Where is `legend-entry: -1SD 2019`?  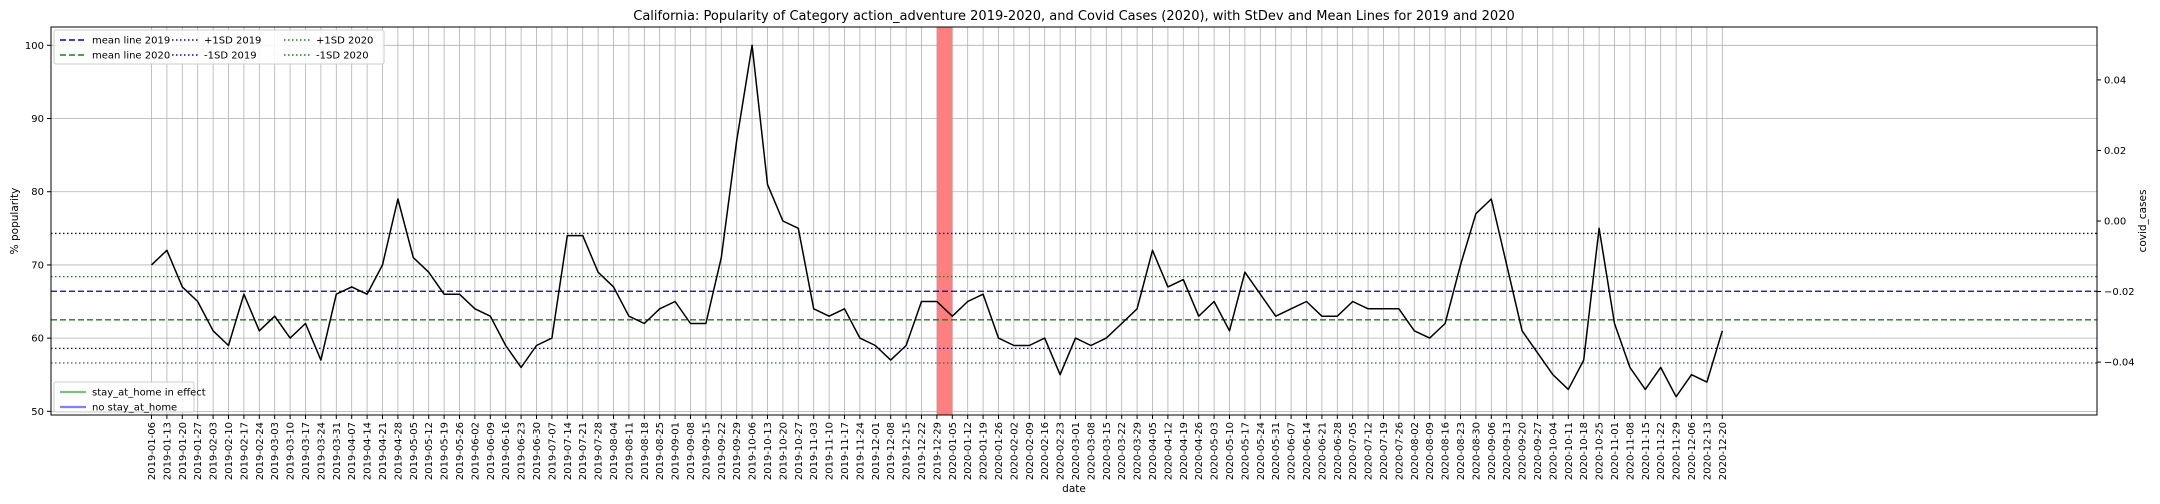
legend-entry: -1SD 2019 is located at coordinates (230, 56).